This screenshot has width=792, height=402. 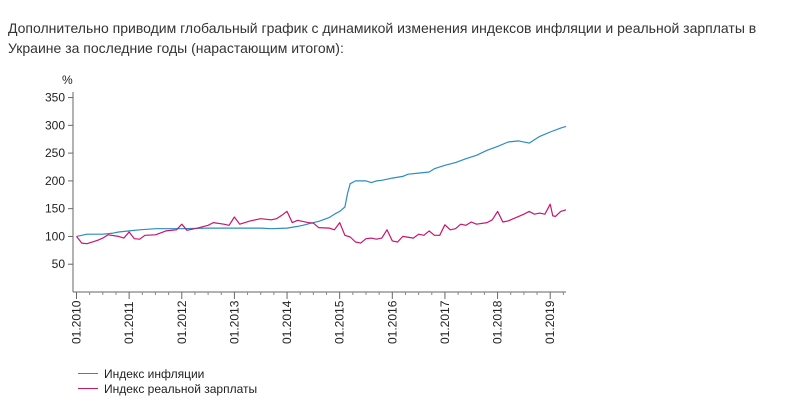 What do you see at coordinates (550, 322) in the screenshot?
I see `x-tick-label-01.2019: 01.2019` at bounding box center [550, 322].